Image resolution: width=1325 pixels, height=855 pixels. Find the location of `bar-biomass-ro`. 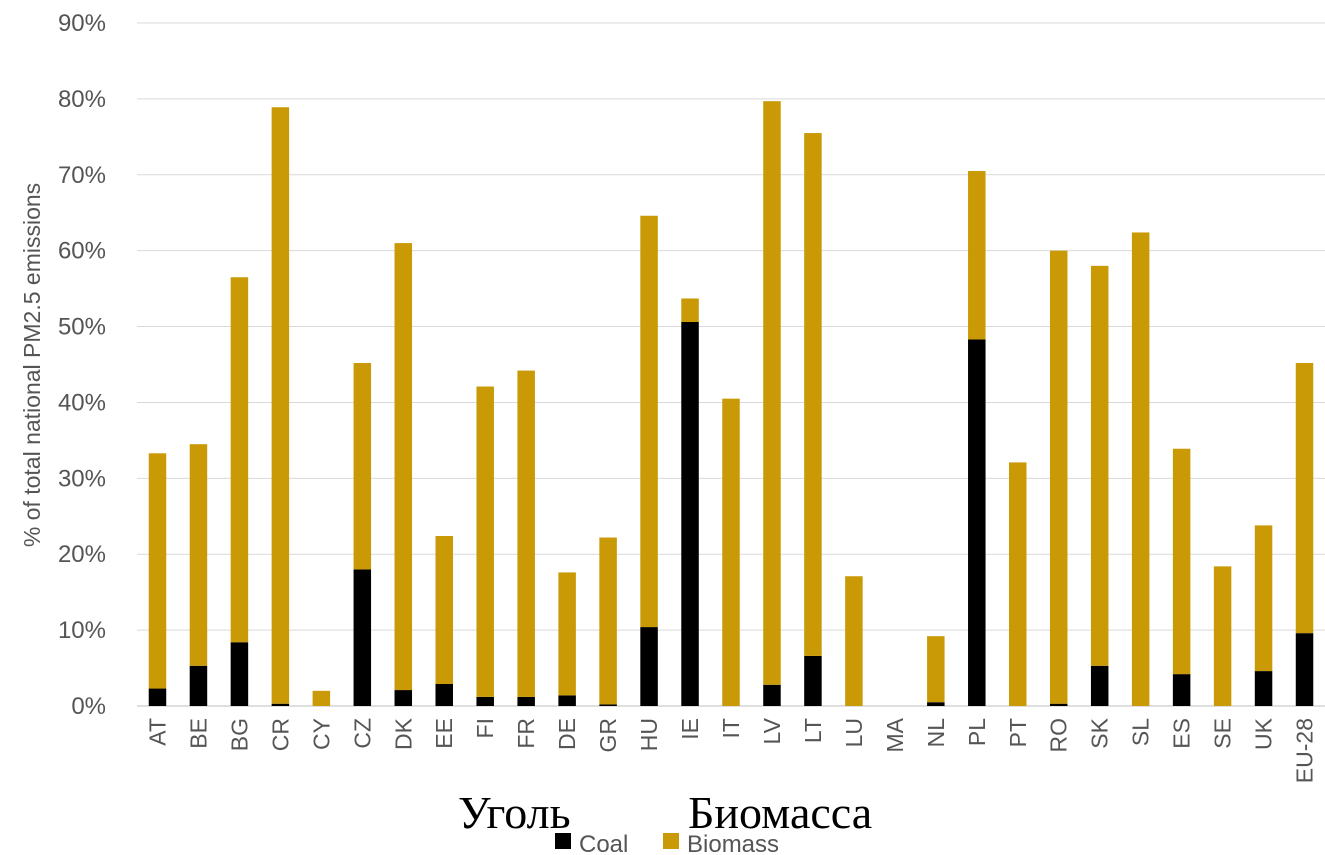

bar-biomass-ro is located at coordinates (1058, 477).